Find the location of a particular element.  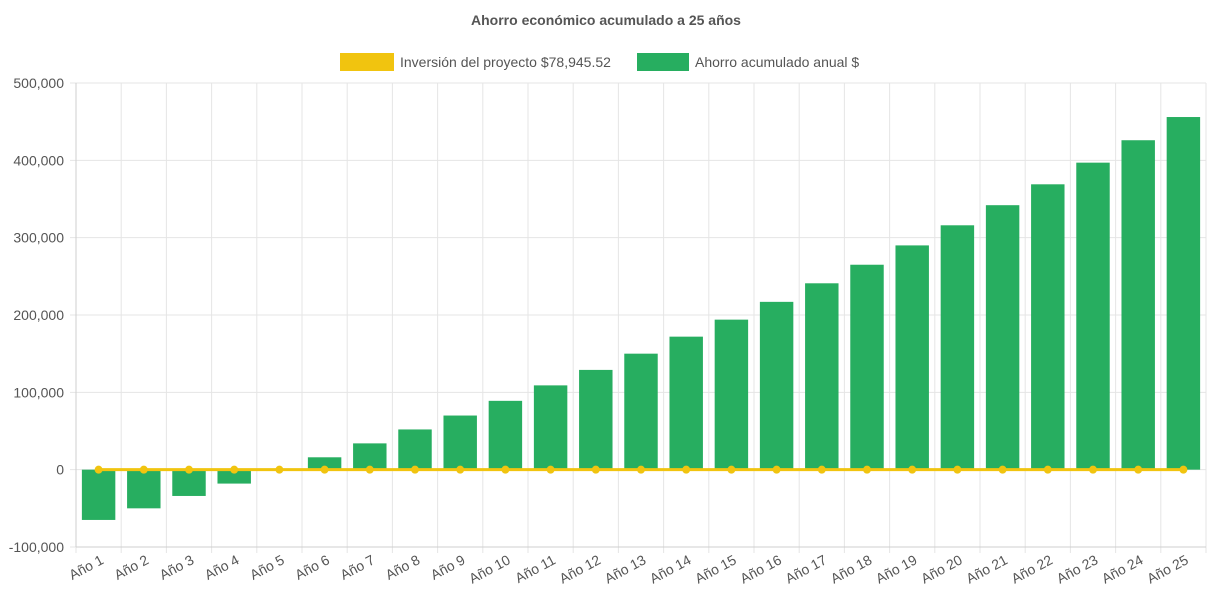

x-tick-label: Año 10 is located at coordinates (489, 568).